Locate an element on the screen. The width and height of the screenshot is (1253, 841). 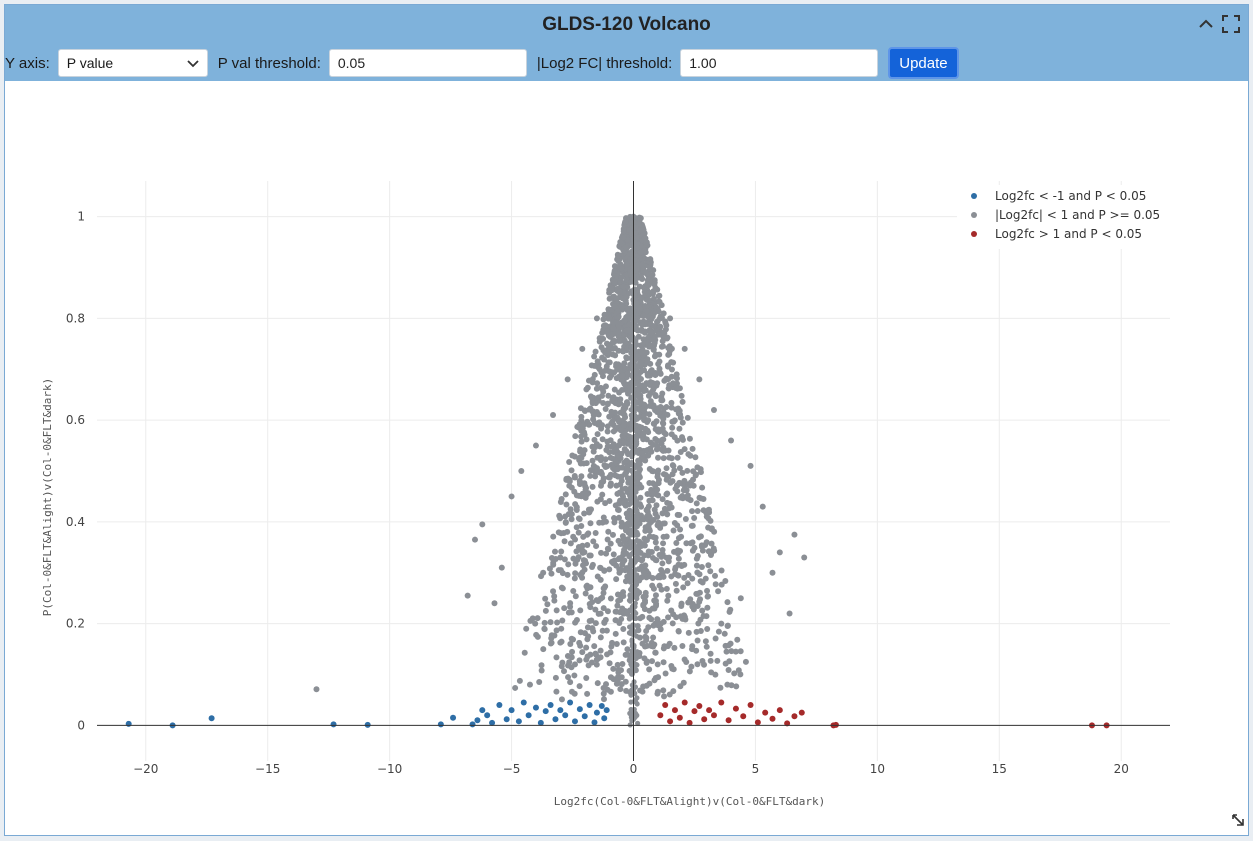
update-button: Update is located at coordinates (923, 63).